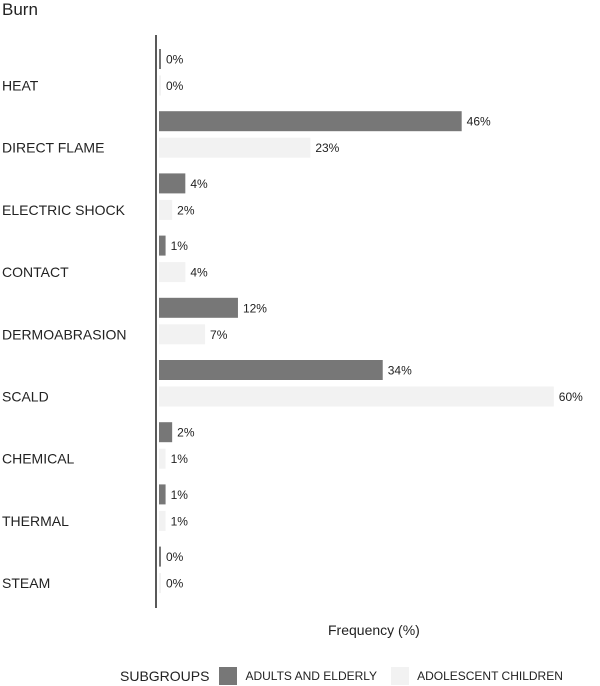  What do you see at coordinates (199, 184) in the screenshot?
I see `data-label-adults: 4%` at bounding box center [199, 184].